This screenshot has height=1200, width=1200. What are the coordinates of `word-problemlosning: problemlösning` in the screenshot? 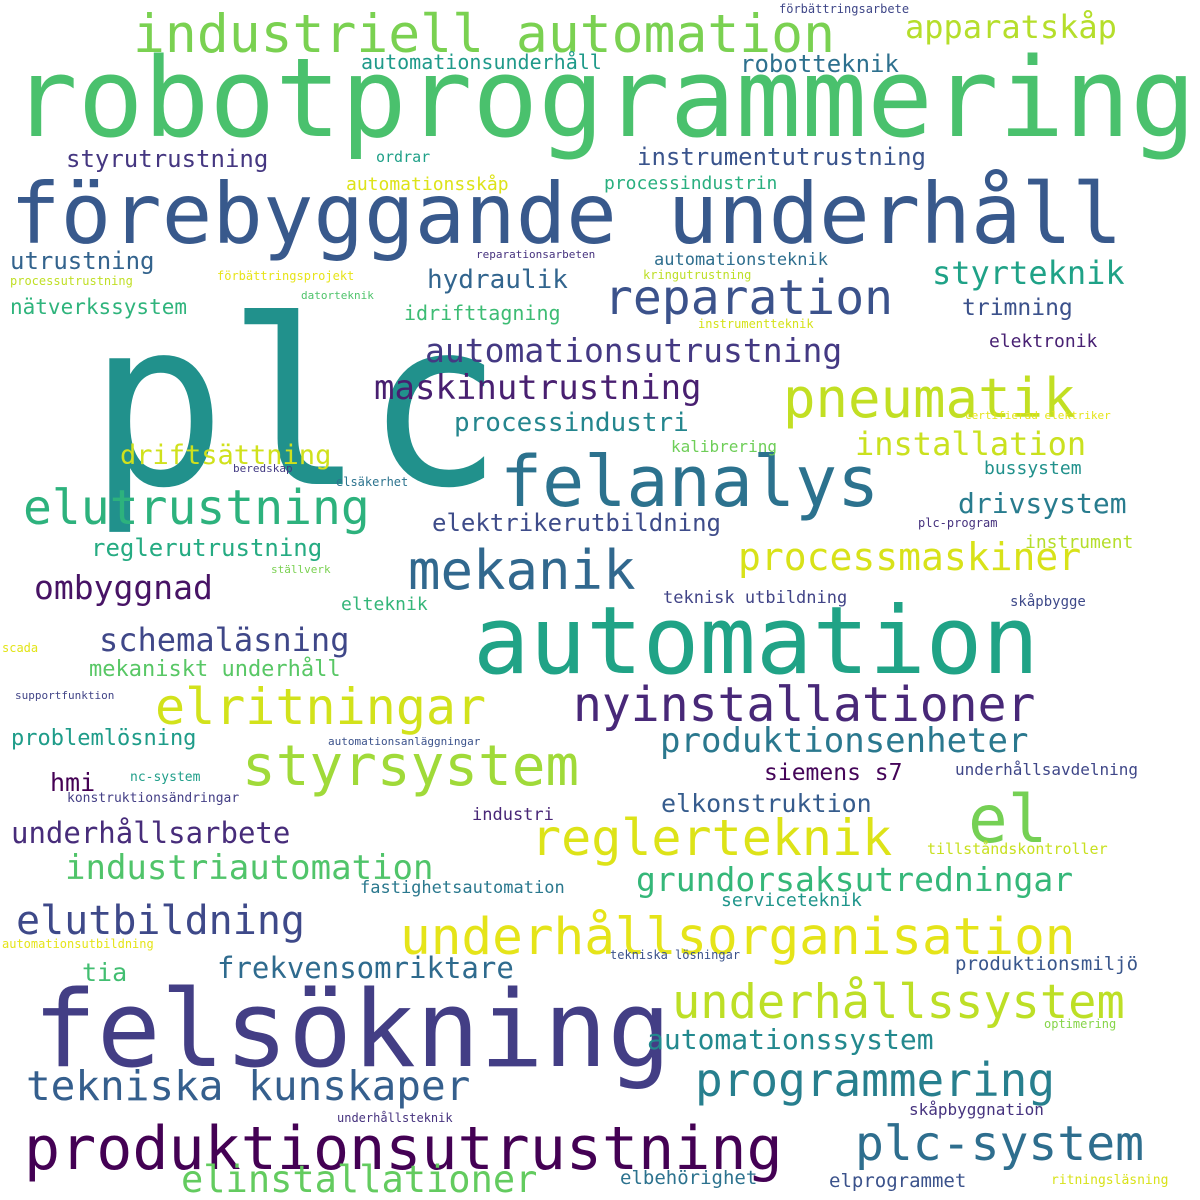 It's located at (104, 738).